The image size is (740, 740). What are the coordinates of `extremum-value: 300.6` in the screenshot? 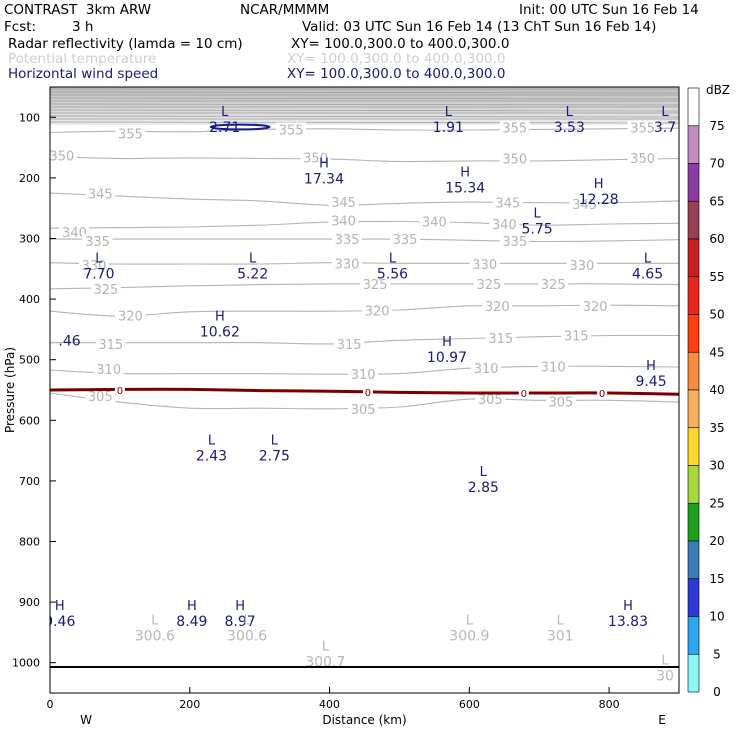 It's located at (155, 637).